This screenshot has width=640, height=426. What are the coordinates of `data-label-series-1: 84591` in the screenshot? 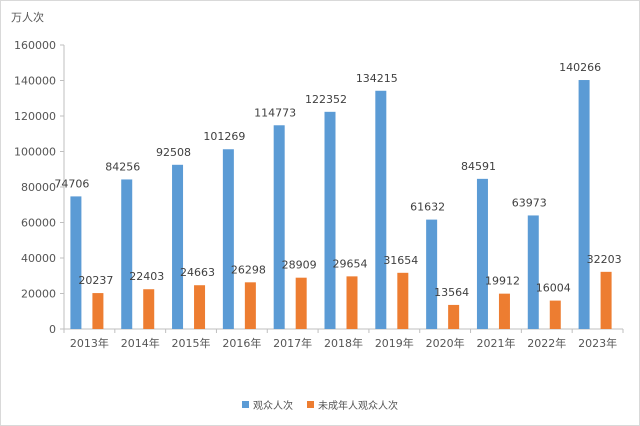 It's located at (478, 166).